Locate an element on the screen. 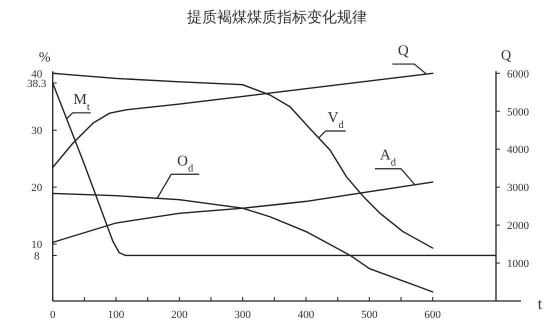 The image size is (554, 329). y2-tick-label: 5000 is located at coordinates (518, 112).